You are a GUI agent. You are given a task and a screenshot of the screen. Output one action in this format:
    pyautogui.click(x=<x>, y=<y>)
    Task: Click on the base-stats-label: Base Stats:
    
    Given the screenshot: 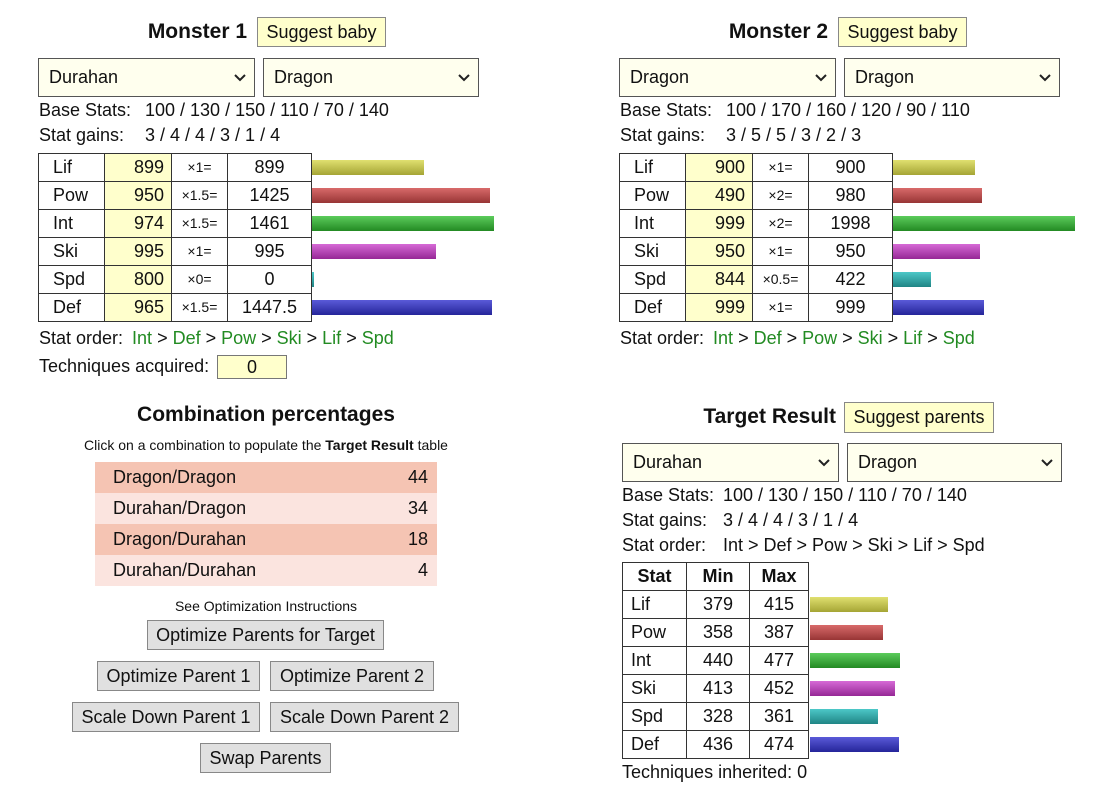 What is the action you would take?
    pyautogui.click(x=666, y=110)
    